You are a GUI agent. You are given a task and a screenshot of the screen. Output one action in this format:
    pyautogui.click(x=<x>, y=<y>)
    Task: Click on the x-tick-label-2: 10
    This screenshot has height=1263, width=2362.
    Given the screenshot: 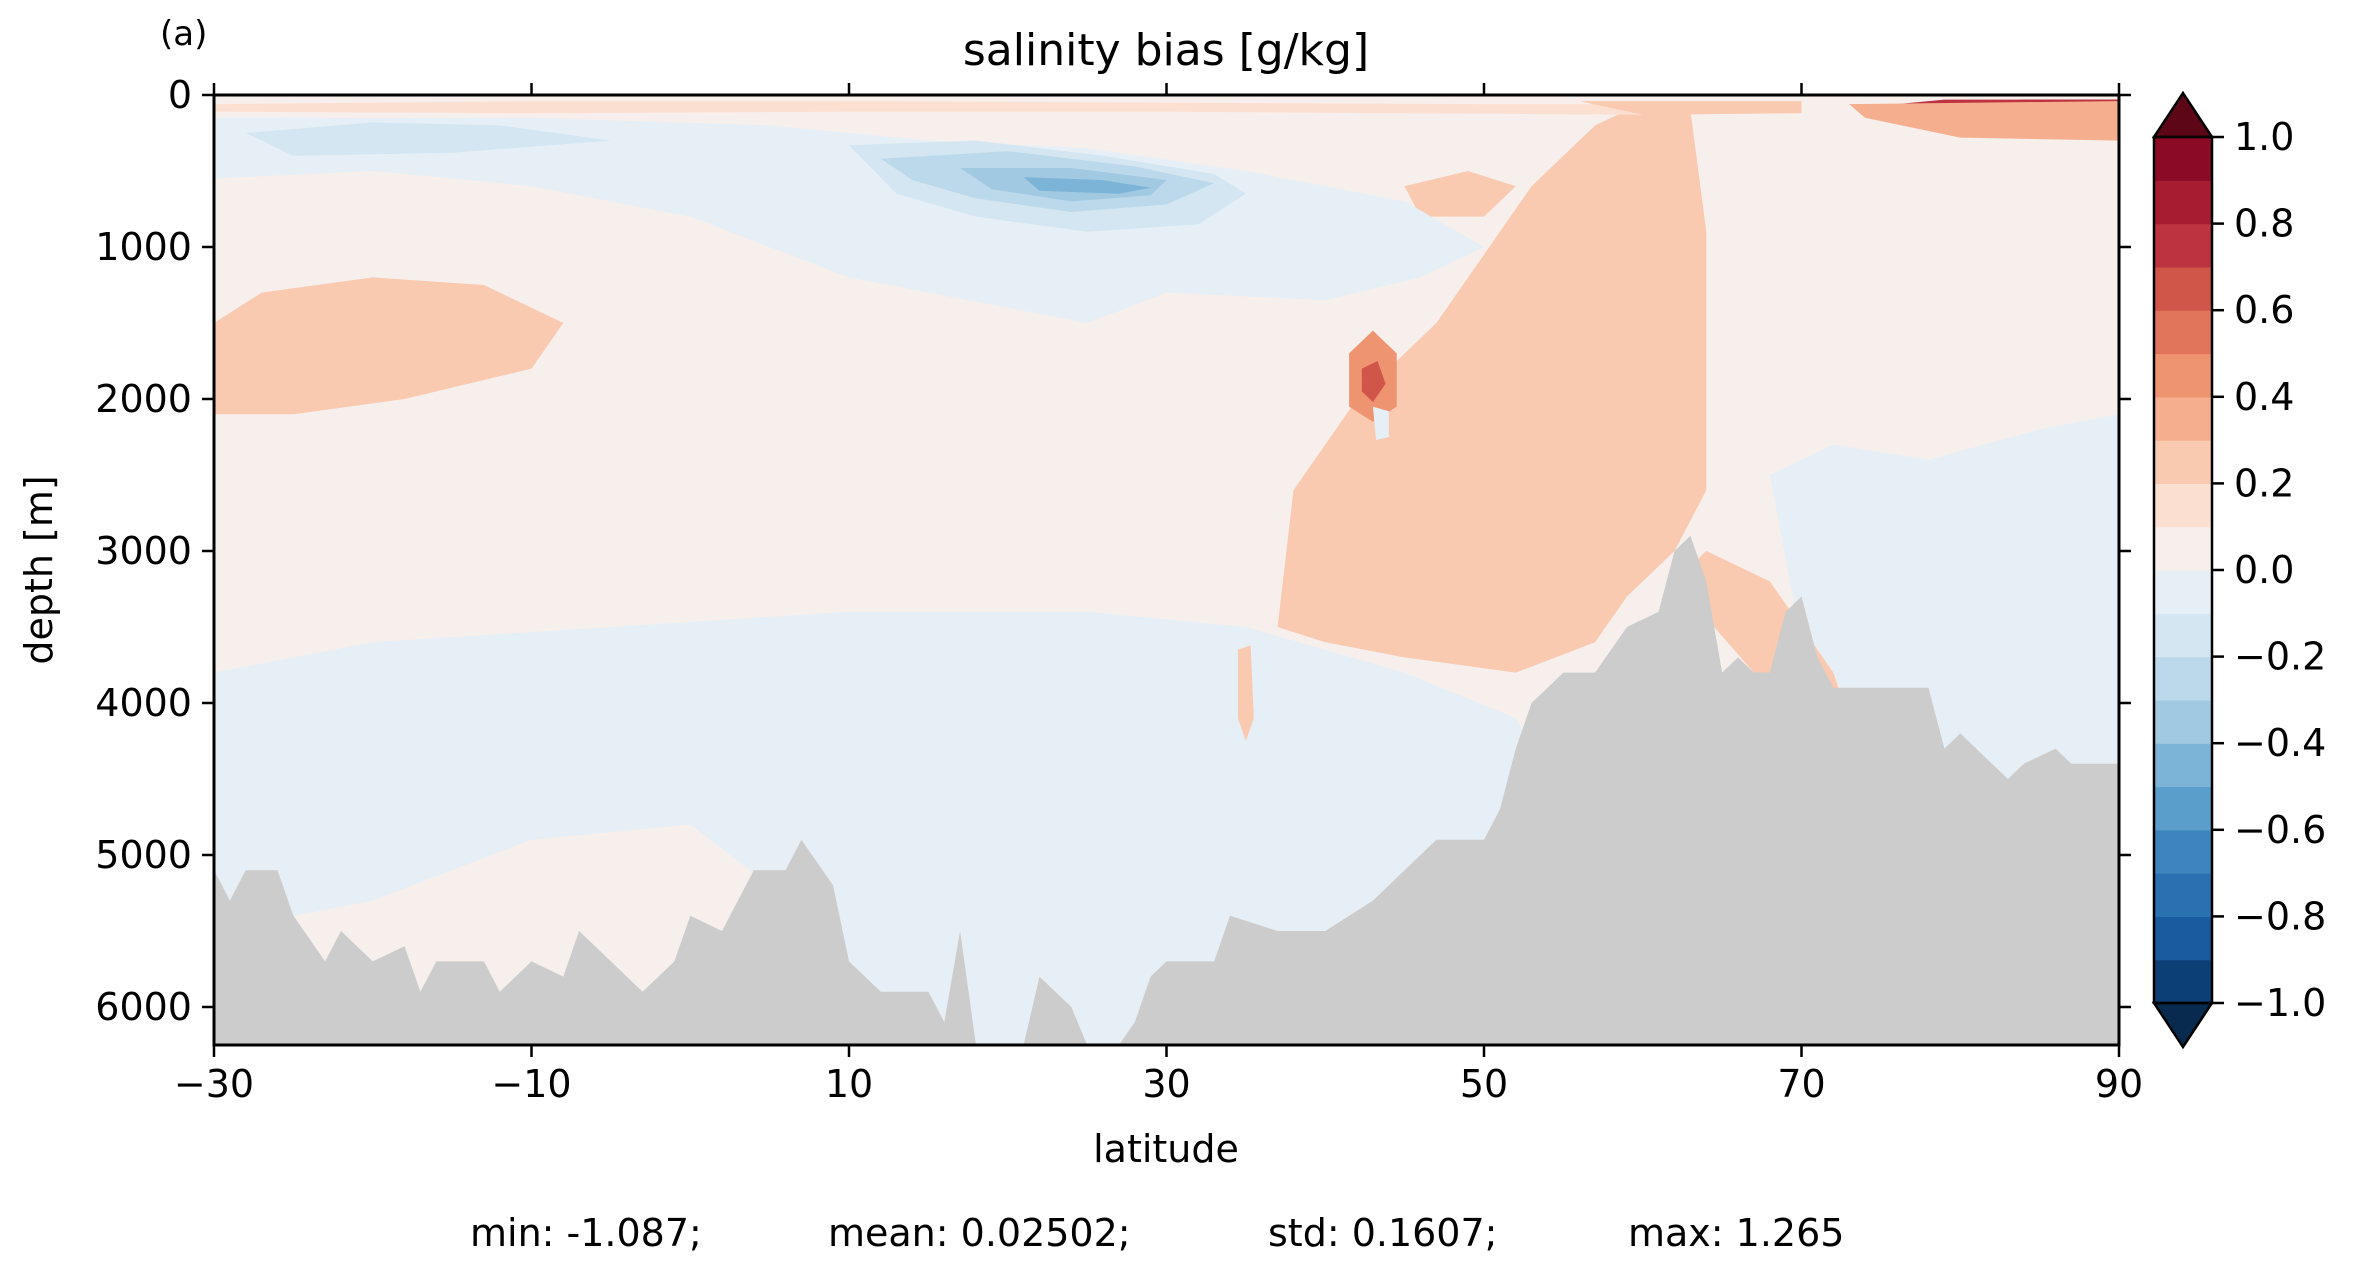 What is the action you would take?
    pyautogui.click(x=849, y=1084)
    